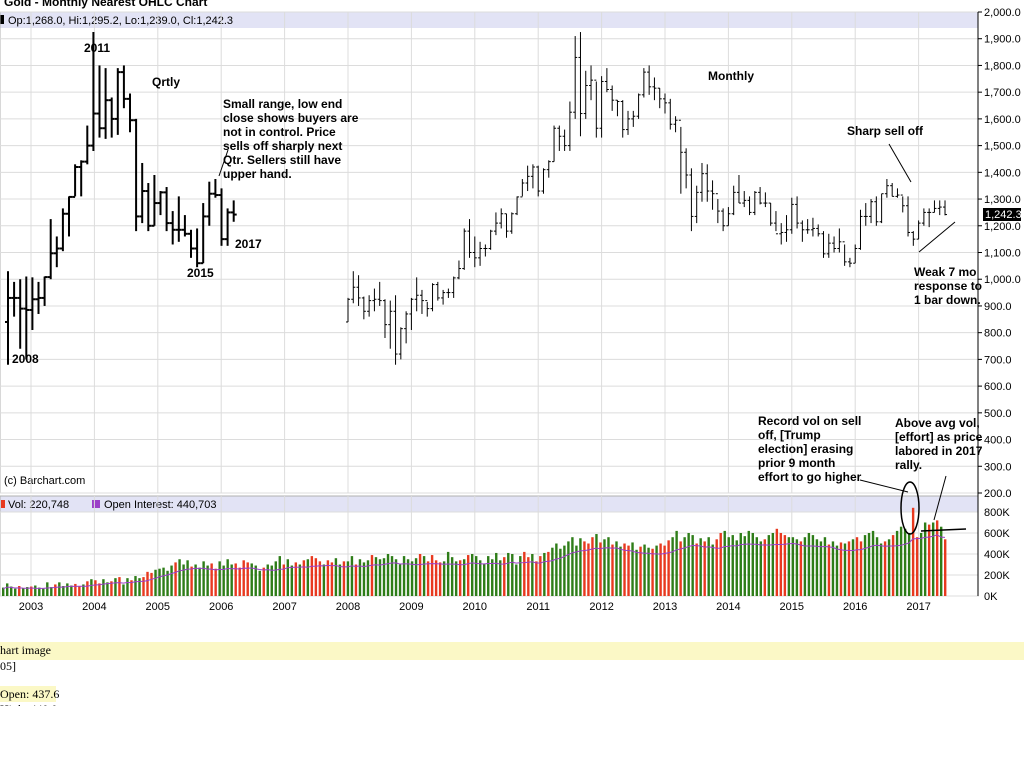 The height and width of the screenshot is (768, 1024). Describe the element at coordinates (805, 449) in the screenshot. I see `note-record-volume: election] erasing` at that location.